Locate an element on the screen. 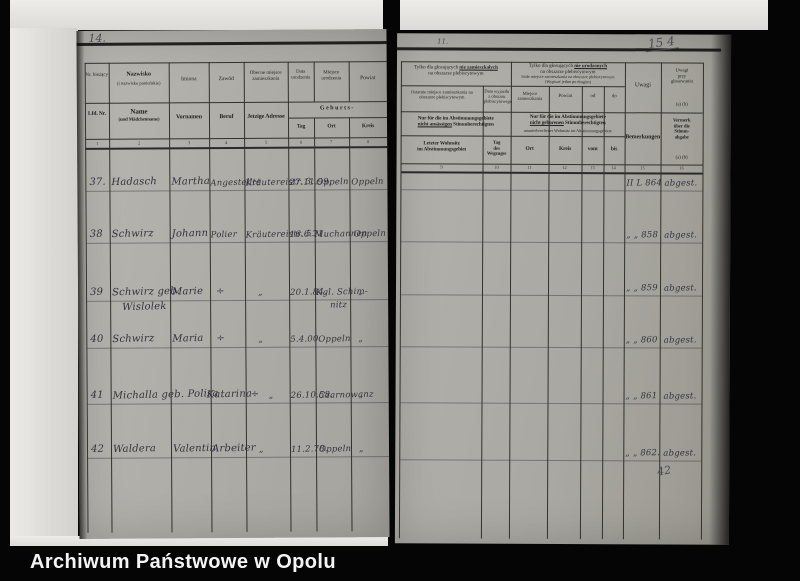 Image resolution: width=800 pixels, height=581 pixels. col-header-adresse-de: Jetzige Adresse is located at coordinates (266, 116).